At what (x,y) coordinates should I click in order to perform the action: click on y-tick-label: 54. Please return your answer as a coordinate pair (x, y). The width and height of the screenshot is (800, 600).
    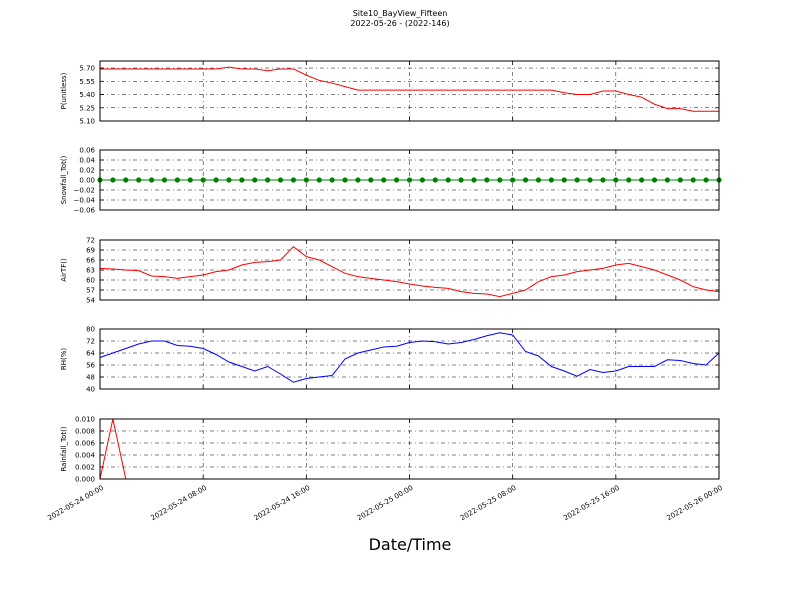
    Looking at the image, I should click on (90, 301).